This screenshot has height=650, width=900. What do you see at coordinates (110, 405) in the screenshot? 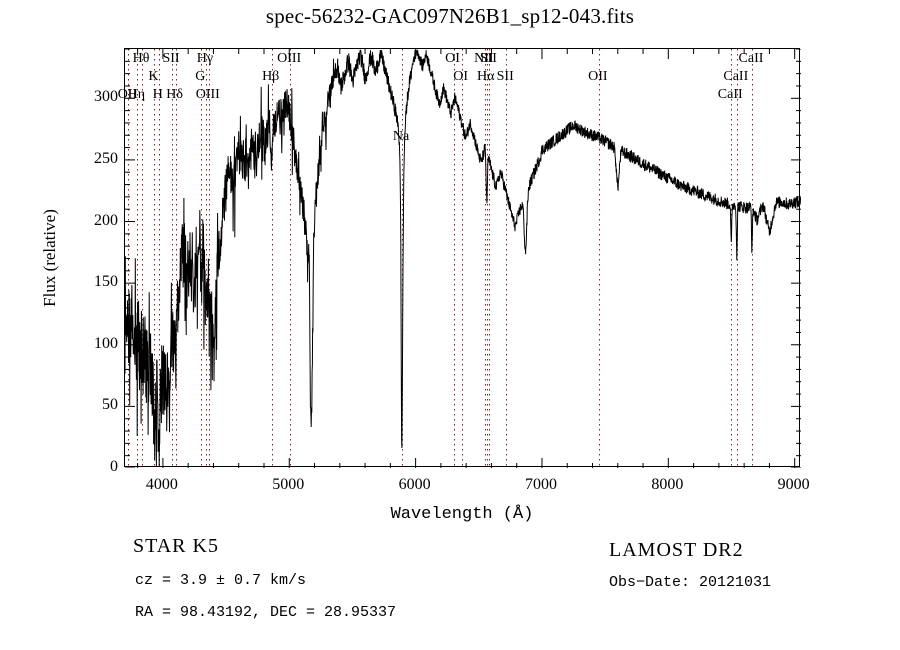
I see `y-tick-label: 50` at bounding box center [110, 405].